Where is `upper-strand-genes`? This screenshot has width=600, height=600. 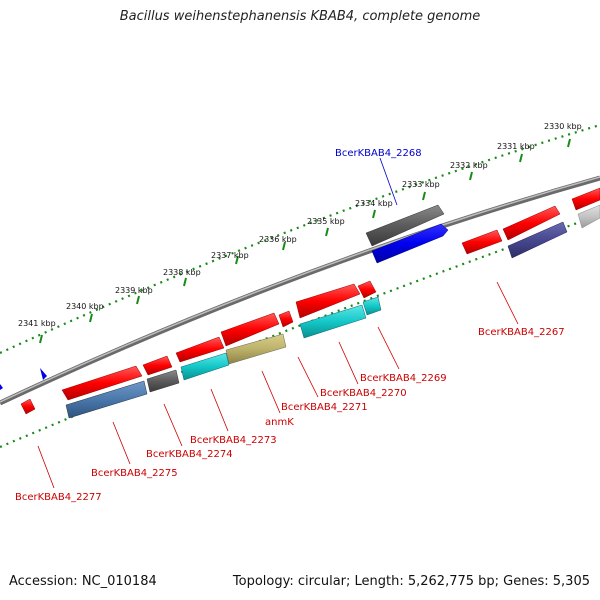
upper-strand-genes is located at coordinates (482, 225).